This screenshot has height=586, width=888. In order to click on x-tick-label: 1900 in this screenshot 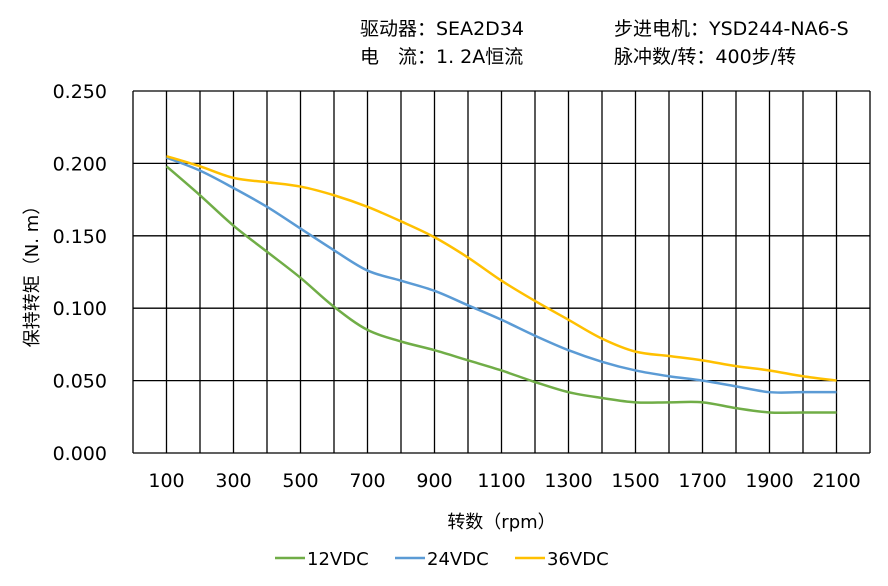, I will do `click(769, 481)`.